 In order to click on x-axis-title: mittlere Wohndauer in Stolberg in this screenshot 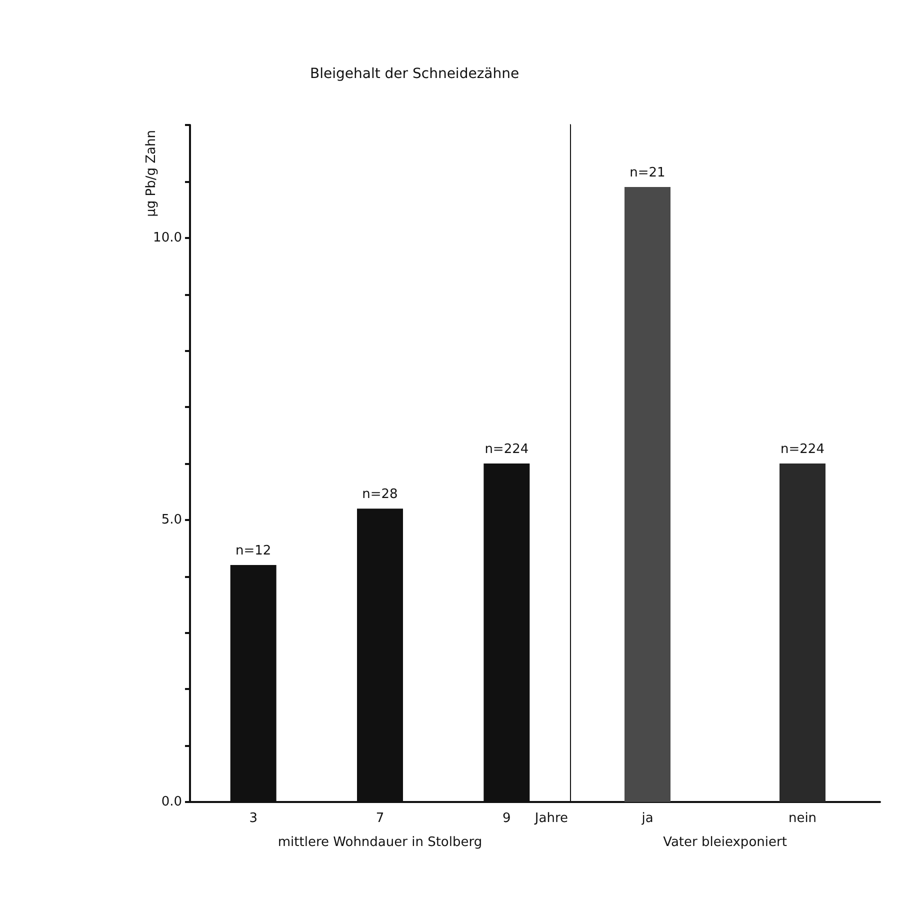, I will do `click(380, 842)`.